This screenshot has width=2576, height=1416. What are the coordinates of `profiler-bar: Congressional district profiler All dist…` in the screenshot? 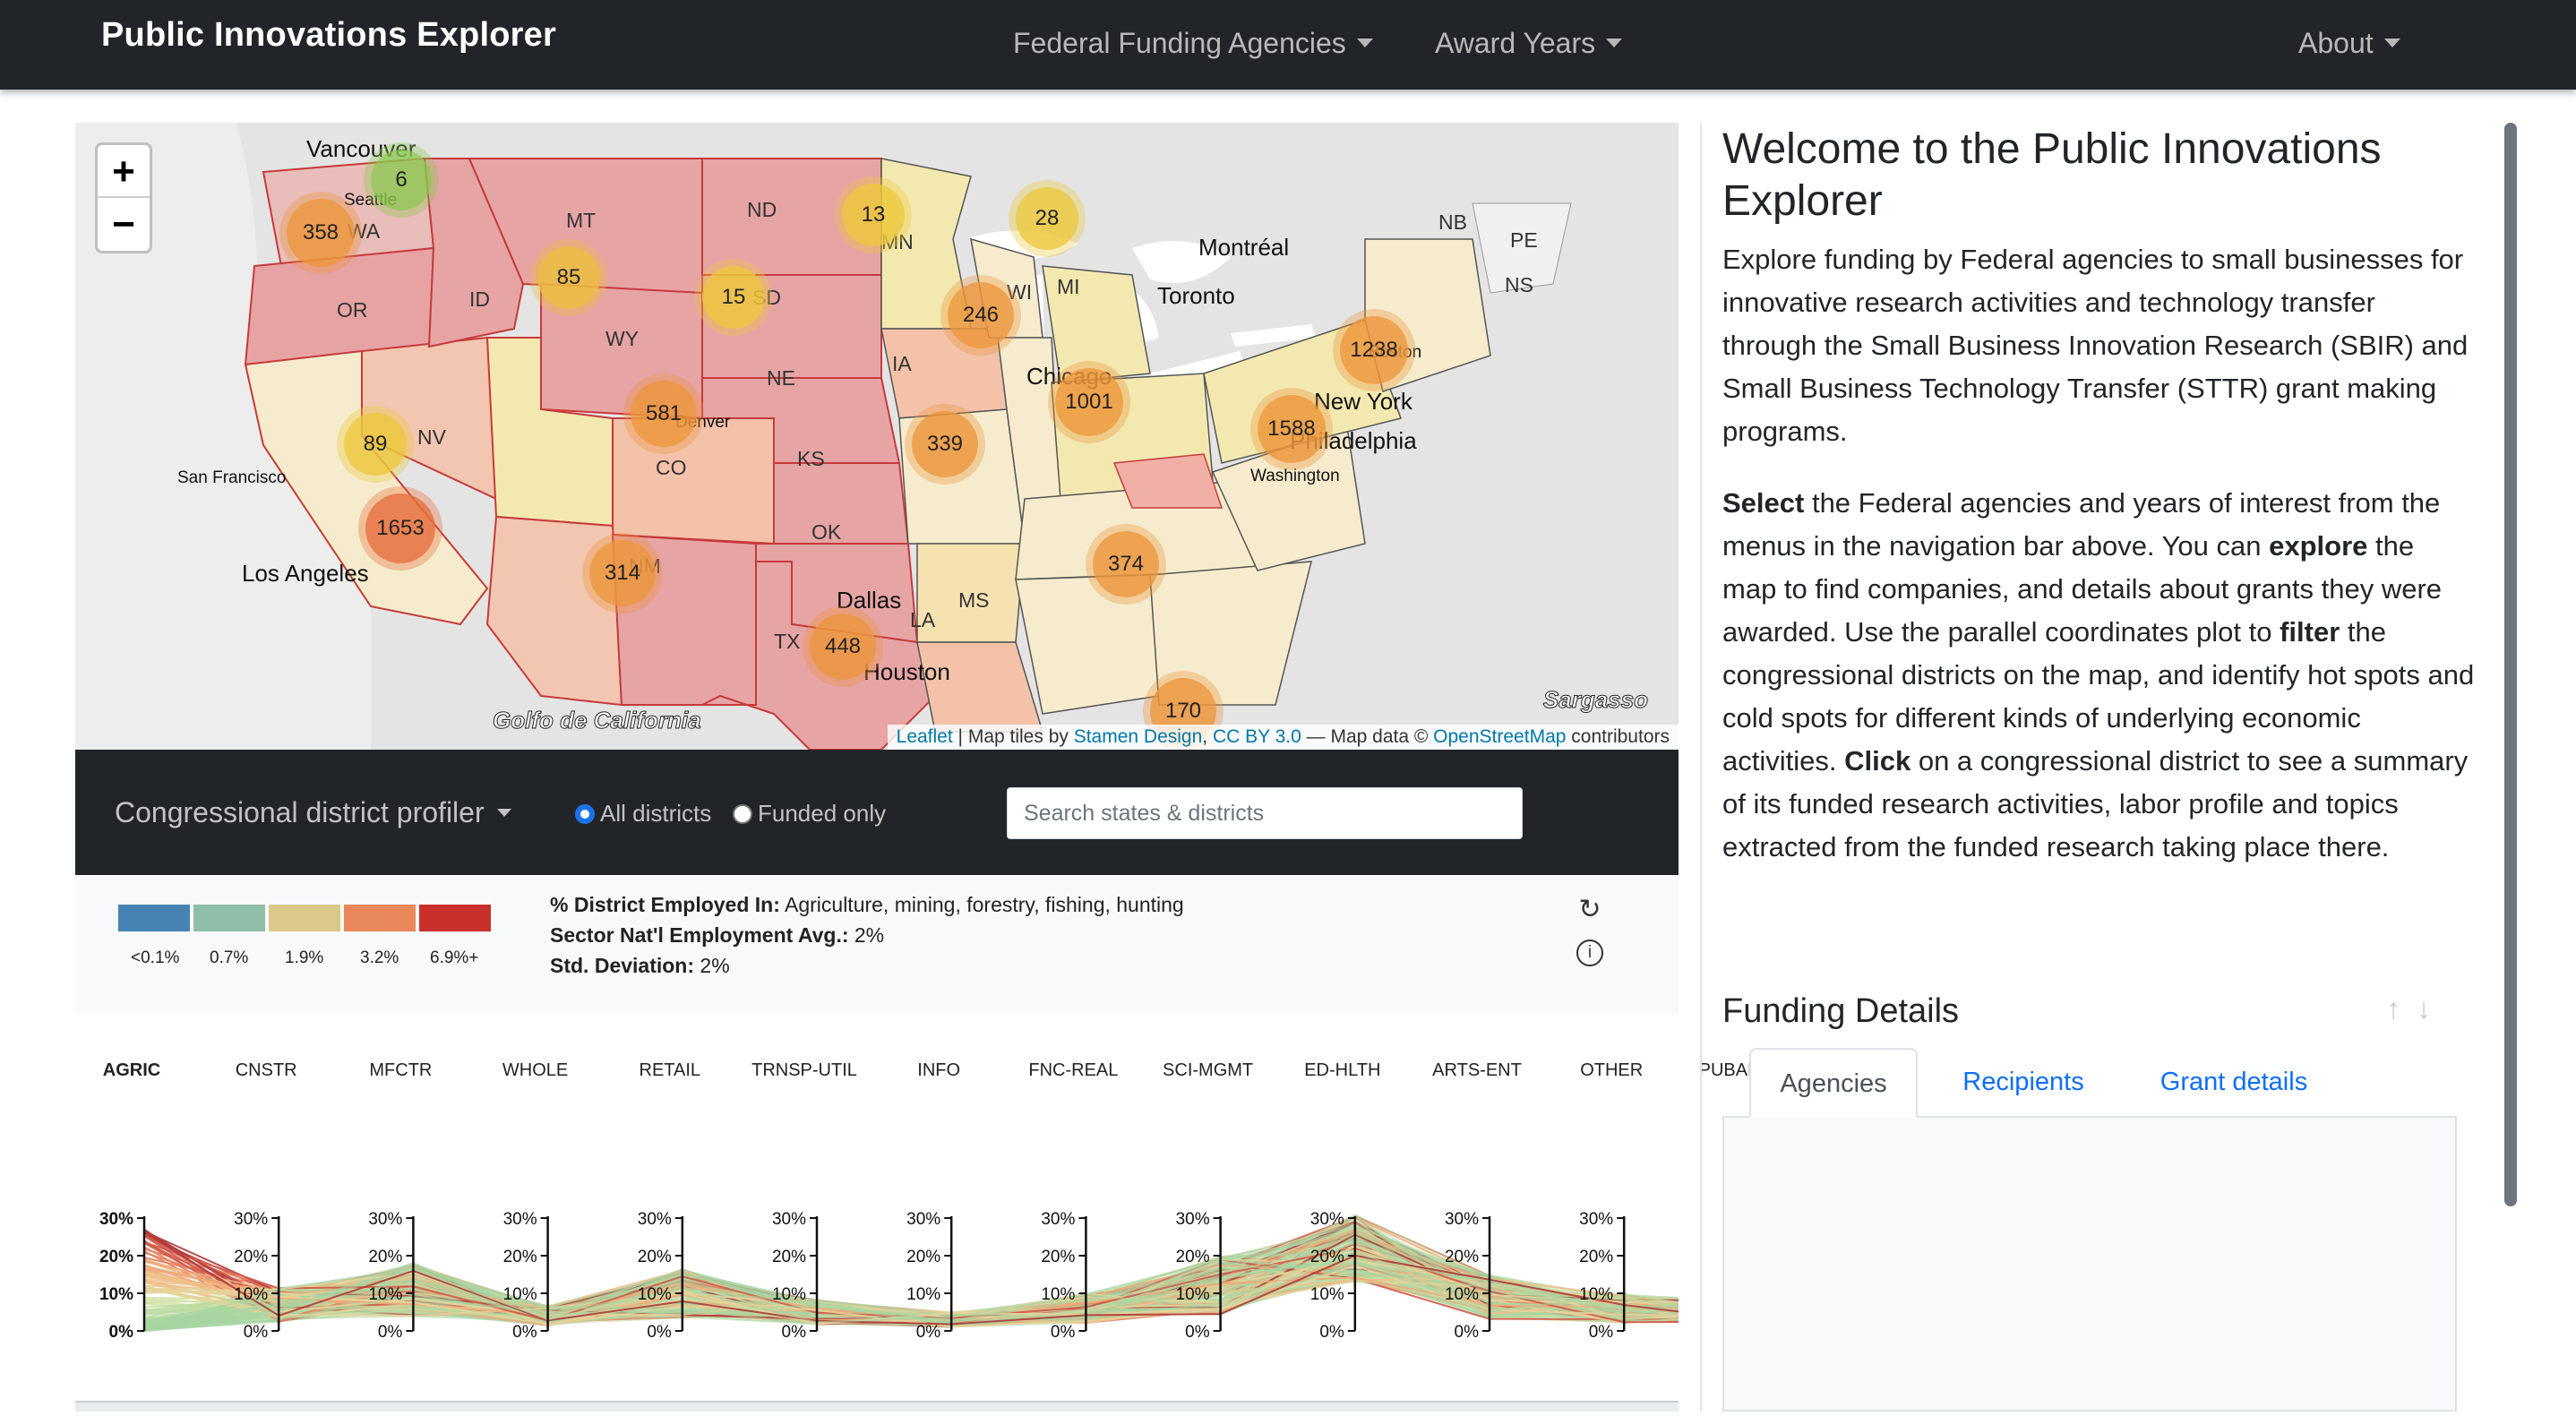 It's located at (877, 812).